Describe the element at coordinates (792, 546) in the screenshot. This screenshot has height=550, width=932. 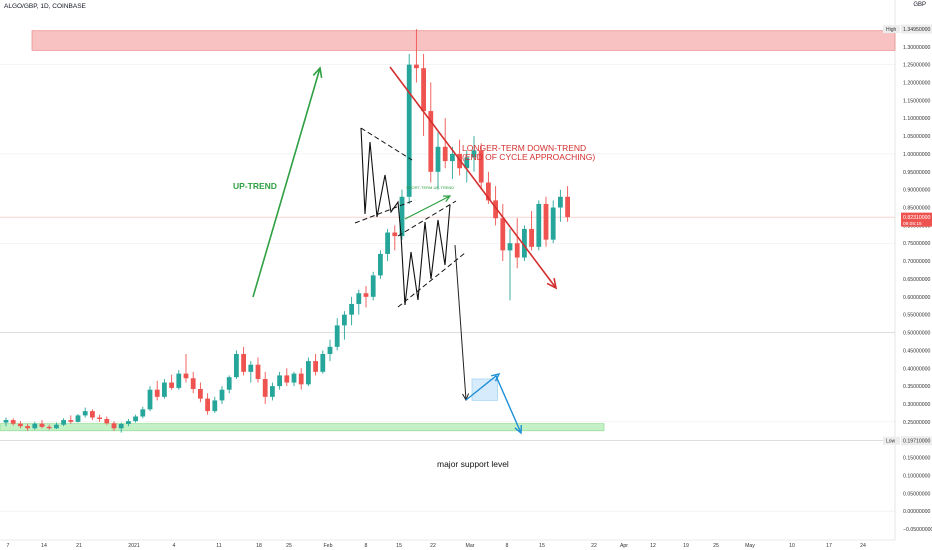
I see `x-tick-label: 10` at that location.